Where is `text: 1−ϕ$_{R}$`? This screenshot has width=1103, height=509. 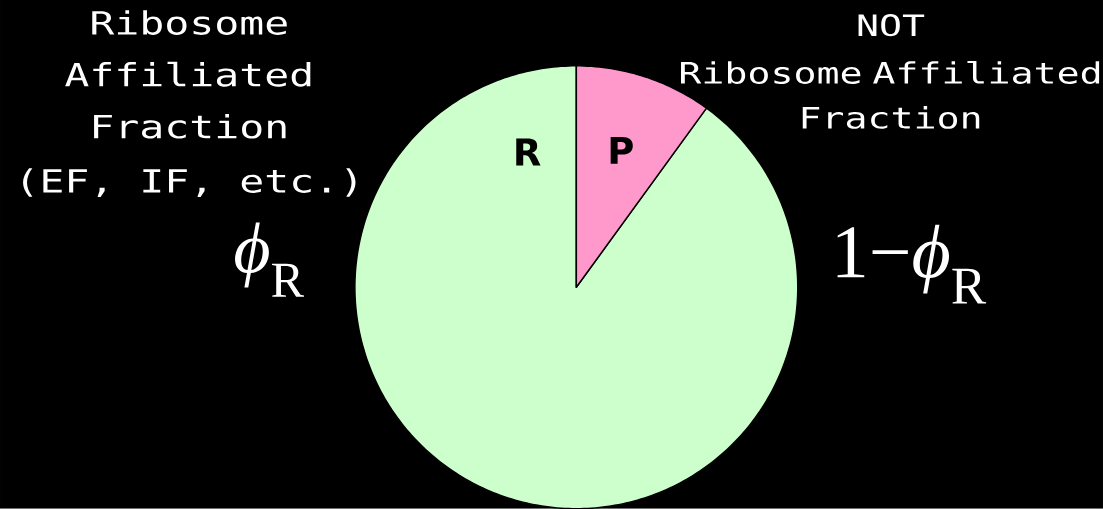
text: 1−ϕ$_{R}$ is located at coordinates (912, 264).